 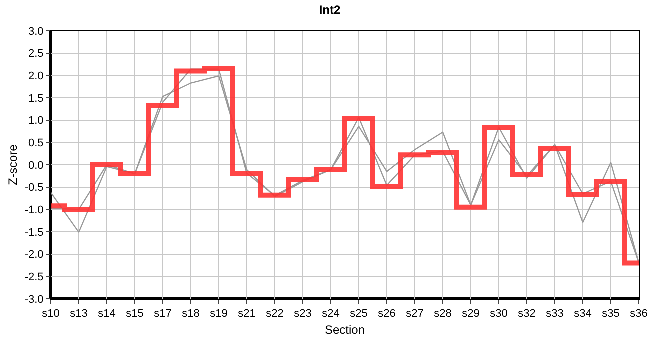 What do you see at coordinates (36, 121) in the screenshot?
I see `y-tick-label: 1.0` at bounding box center [36, 121].